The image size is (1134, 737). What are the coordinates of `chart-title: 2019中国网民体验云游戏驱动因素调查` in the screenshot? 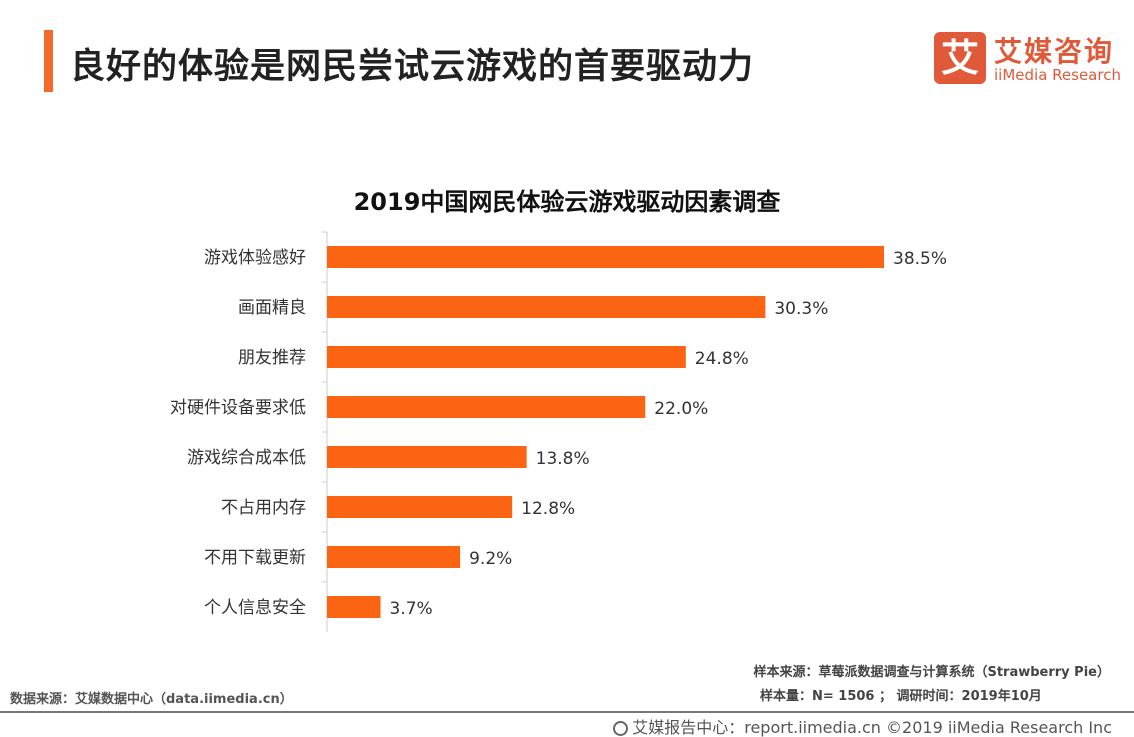 It's located at (567, 202).